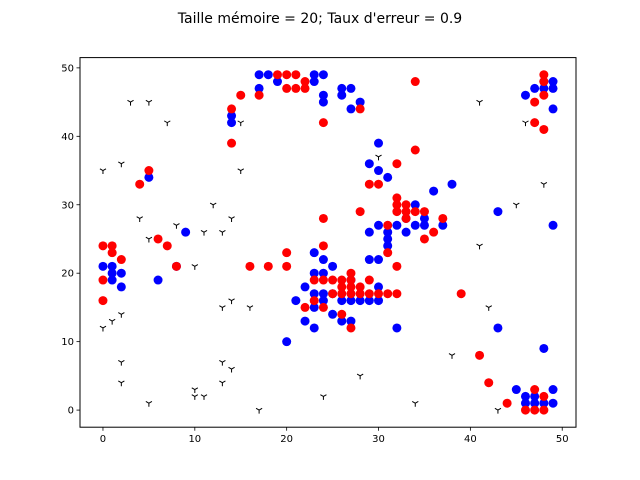 This screenshot has width=640, height=480. I want to click on y-tick-label: 50, so click(67, 68).